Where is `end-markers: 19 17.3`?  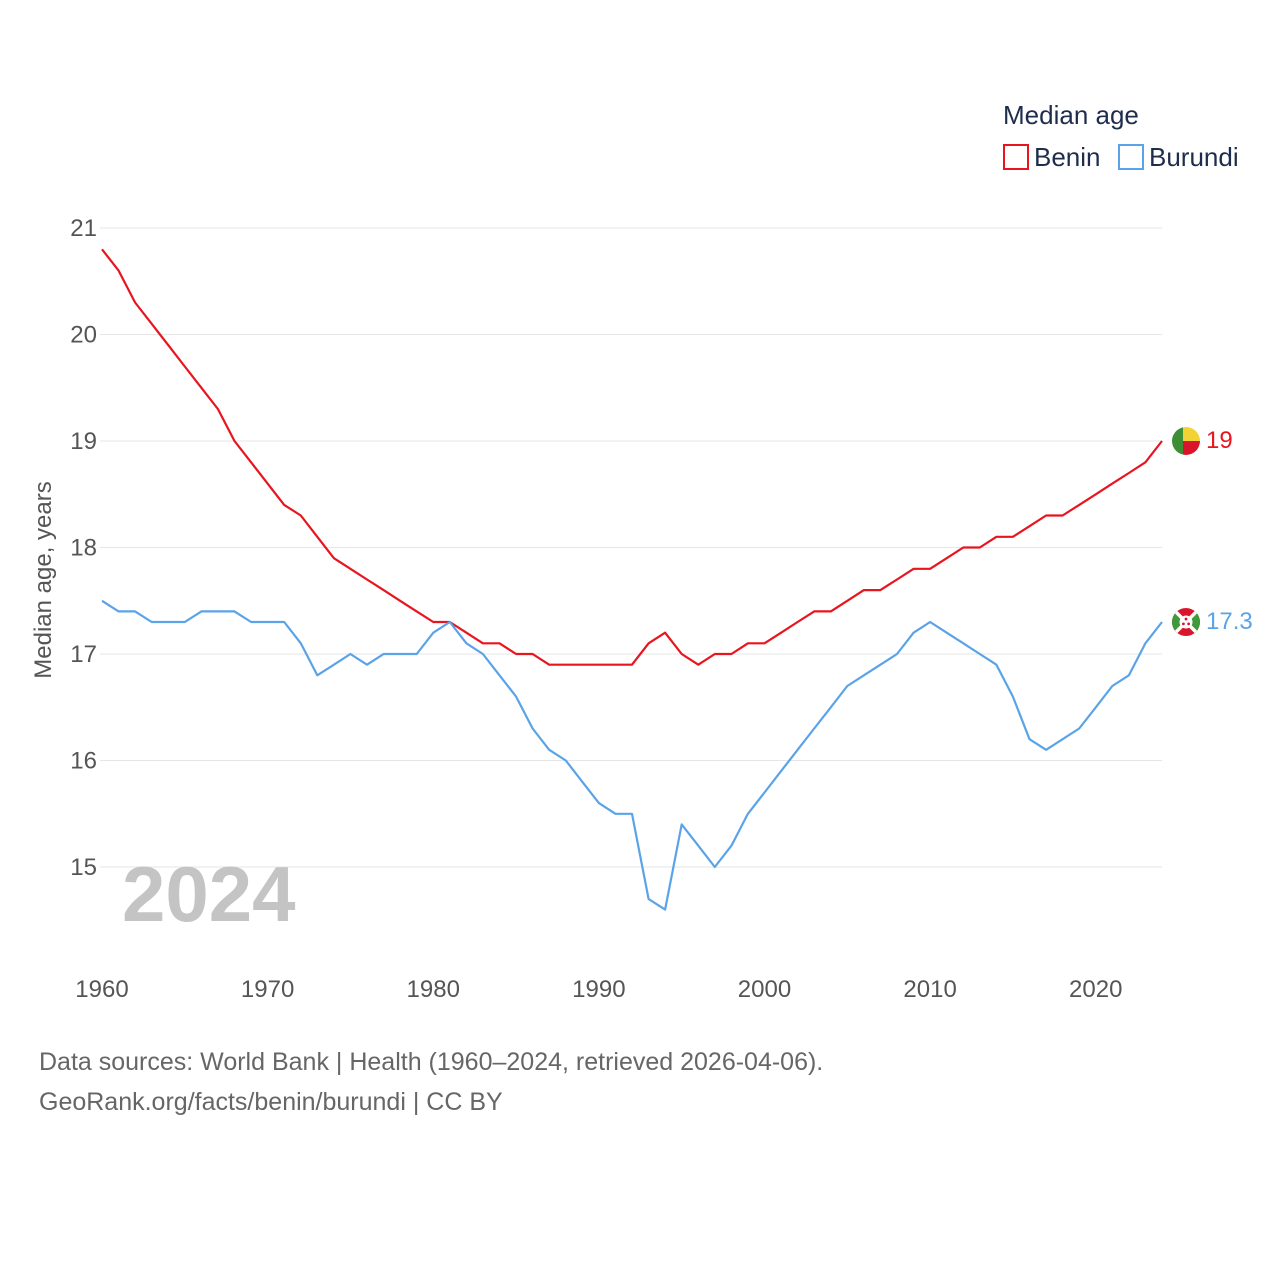 end-markers: 19 17.3 is located at coordinates (1212, 532).